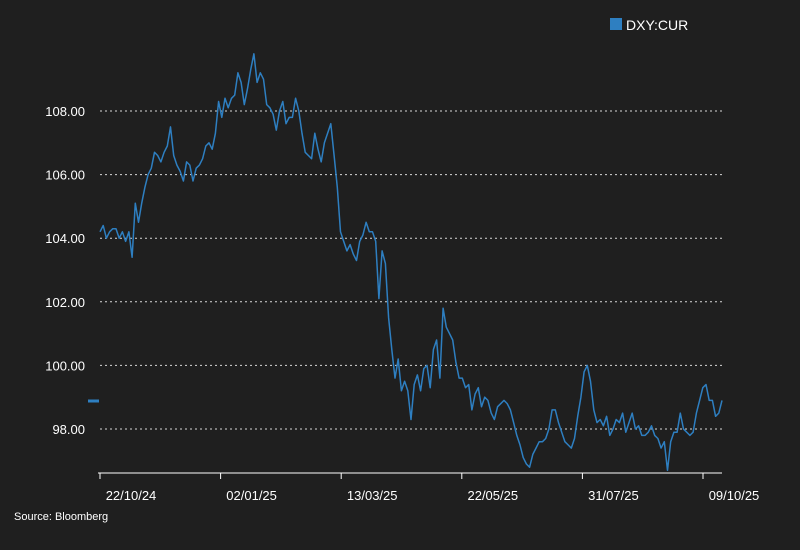 This screenshot has height=550, width=800. Describe the element at coordinates (251, 495) in the screenshot. I see `x-tick-label: 02/01/25` at that location.